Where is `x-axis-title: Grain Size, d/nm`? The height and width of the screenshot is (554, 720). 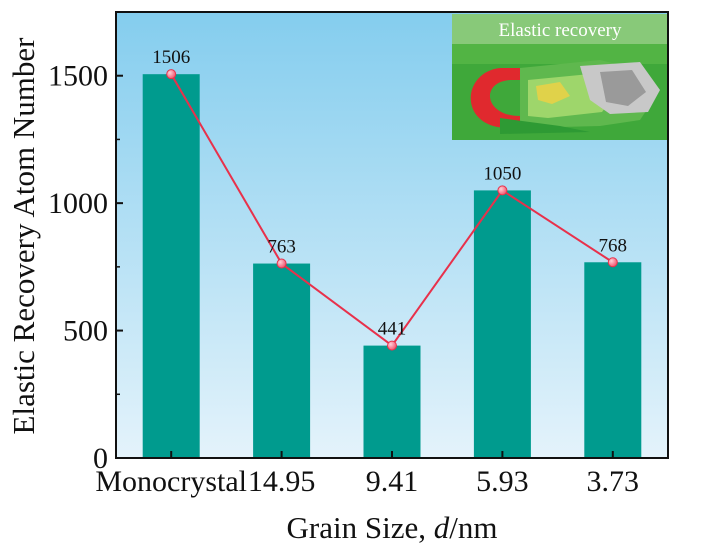
x-axis-title: Grain Size, d/nm is located at coordinates (392, 527).